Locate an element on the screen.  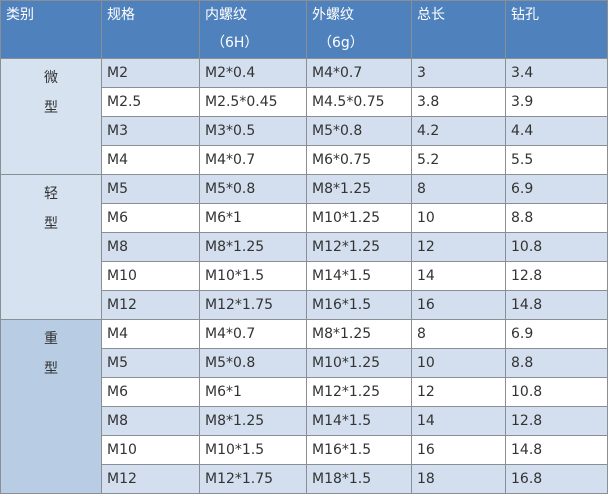
spec-cell: M5 is located at coordinates (150, 189).